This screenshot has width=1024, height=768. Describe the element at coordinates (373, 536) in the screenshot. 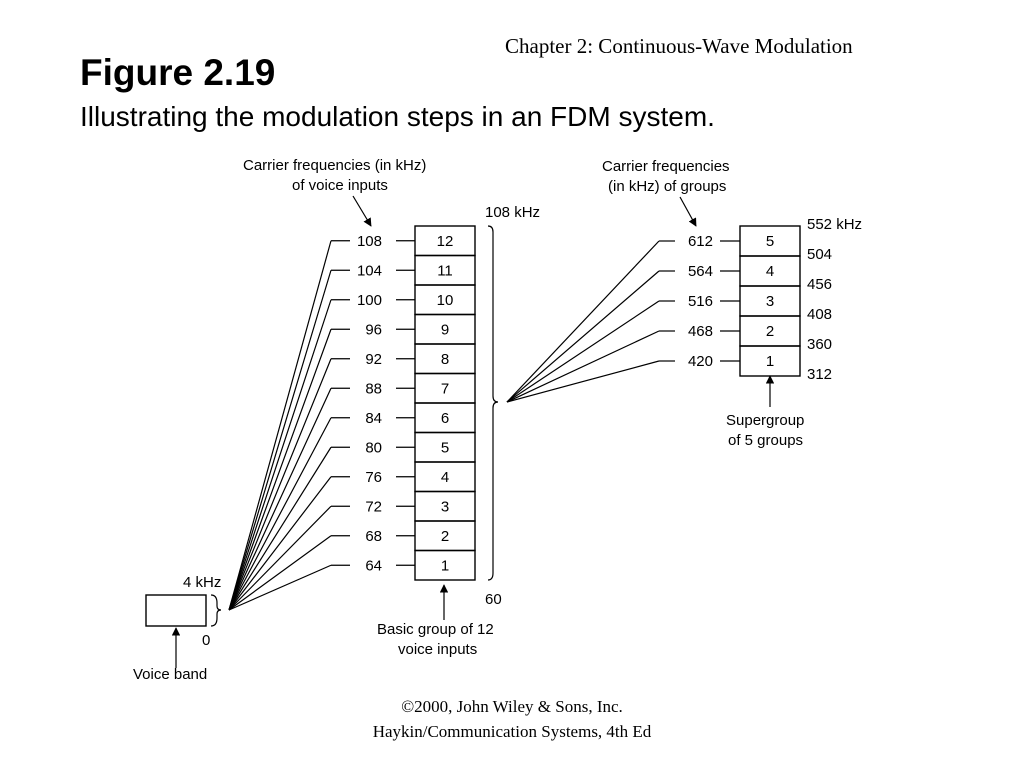

I see `voice-carrier-label: 68` at that location.